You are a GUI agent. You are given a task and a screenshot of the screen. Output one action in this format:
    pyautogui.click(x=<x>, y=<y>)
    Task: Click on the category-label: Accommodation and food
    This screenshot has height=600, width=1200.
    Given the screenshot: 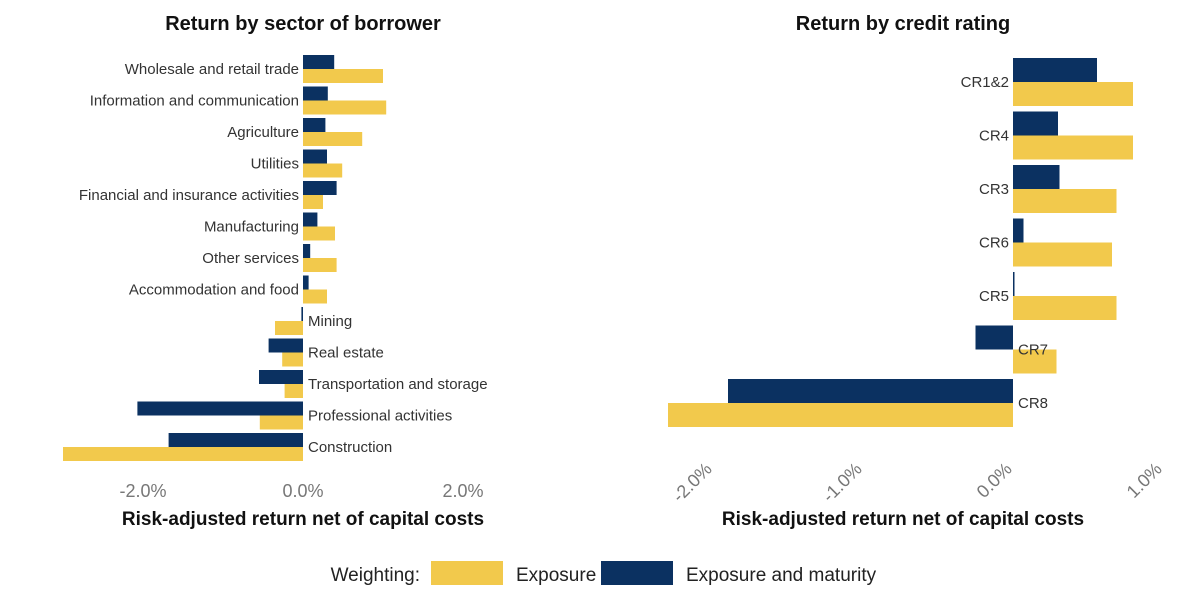 What is the action you would take?
    pyautogui.click(x=214, y=290)
    